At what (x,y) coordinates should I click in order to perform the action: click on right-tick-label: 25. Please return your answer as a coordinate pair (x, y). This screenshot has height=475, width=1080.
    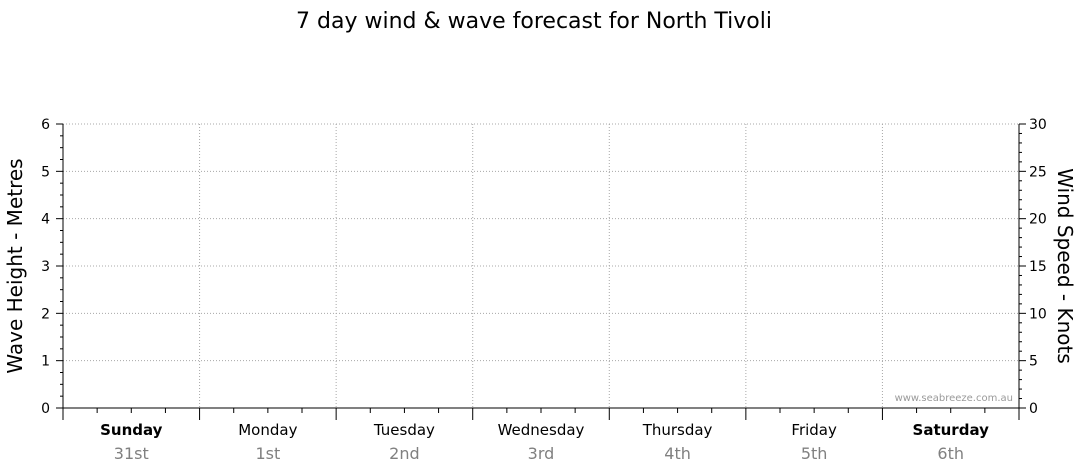
    Looking at the image, I should click on (1038, 172).